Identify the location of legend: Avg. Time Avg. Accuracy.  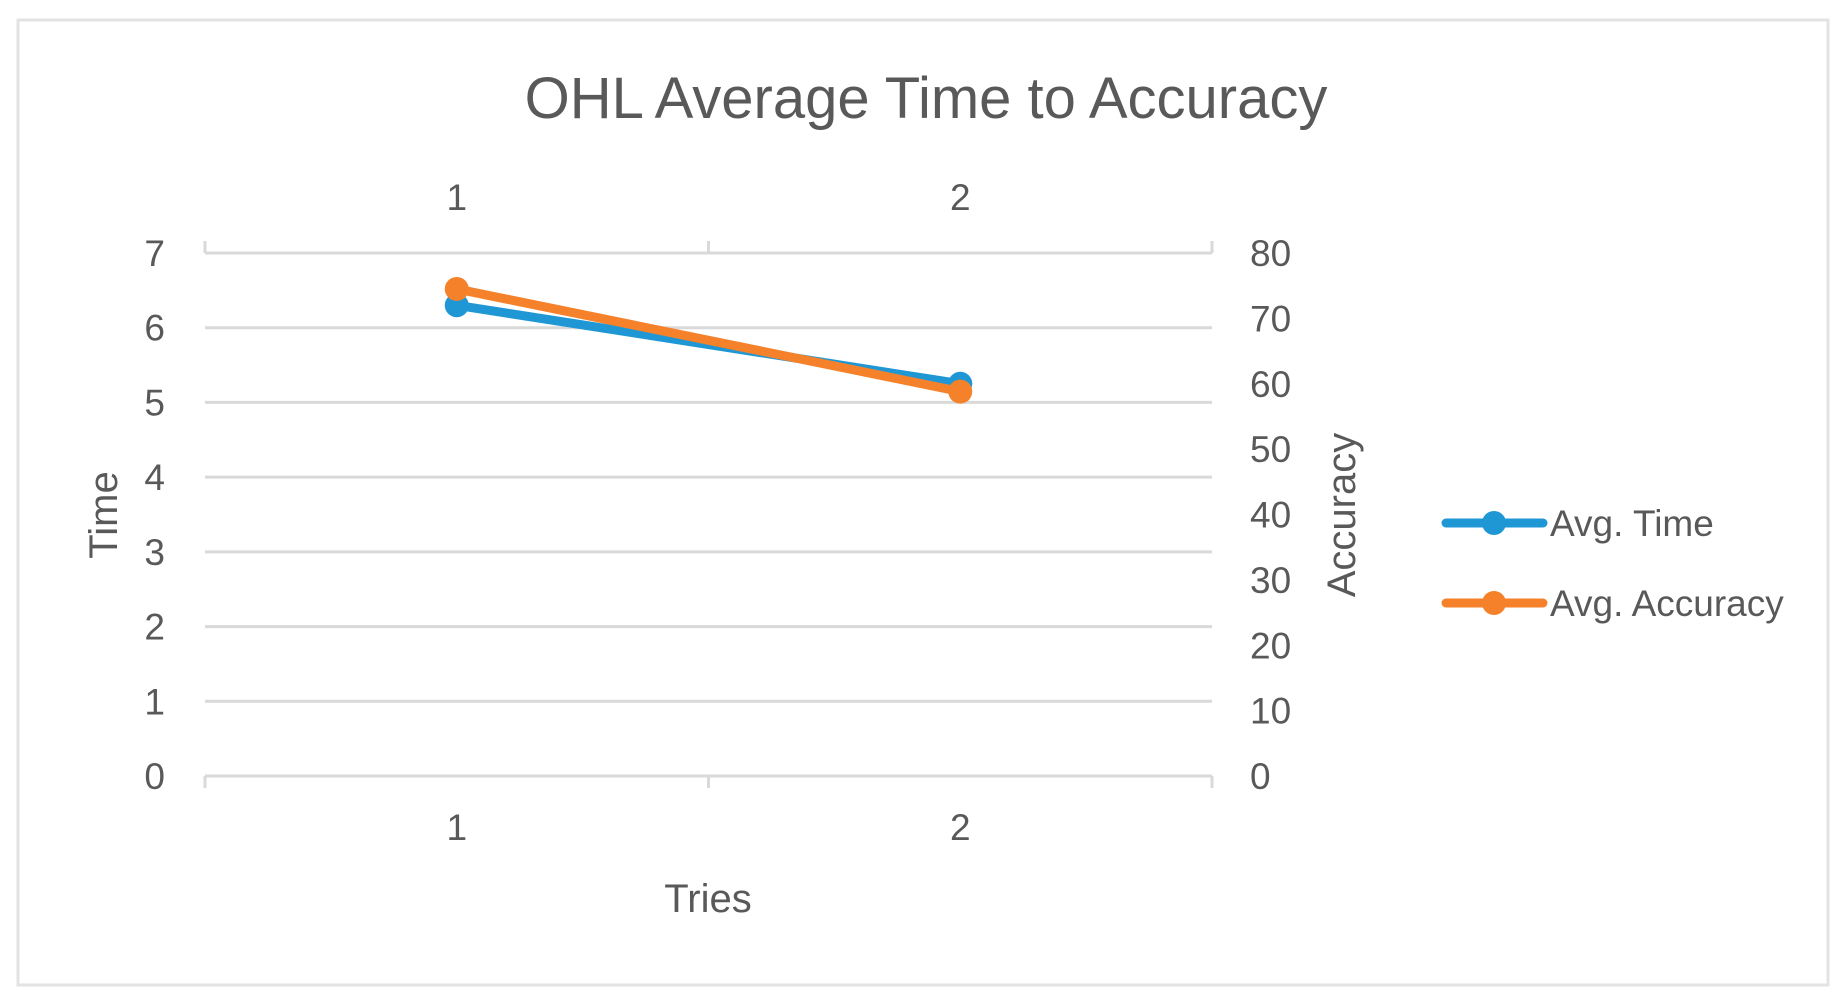
(1612, 563).